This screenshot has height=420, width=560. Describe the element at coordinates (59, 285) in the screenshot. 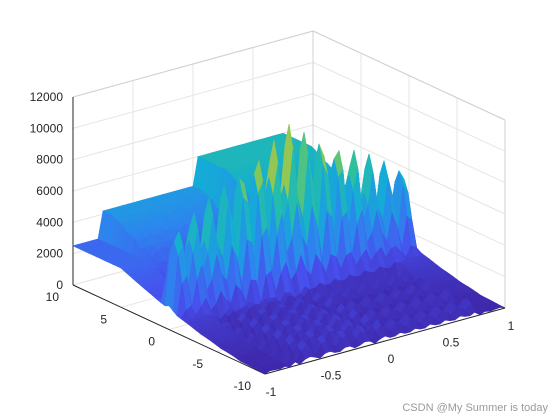

I see `z-tick-label: 0` at that location.